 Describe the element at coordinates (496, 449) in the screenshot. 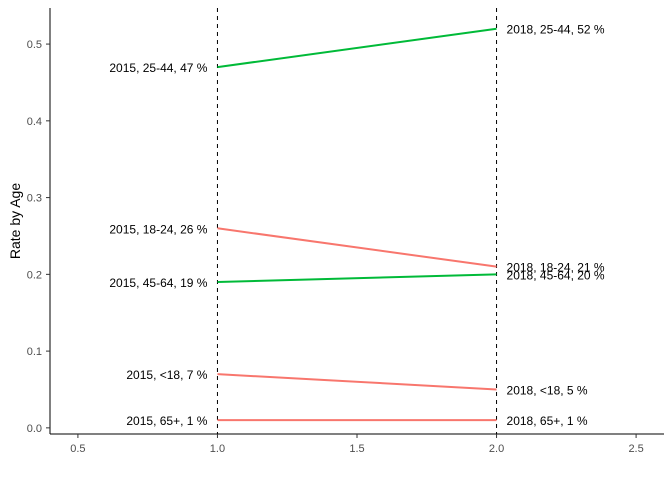

I see `x-tick-label: 2.0` at that location.